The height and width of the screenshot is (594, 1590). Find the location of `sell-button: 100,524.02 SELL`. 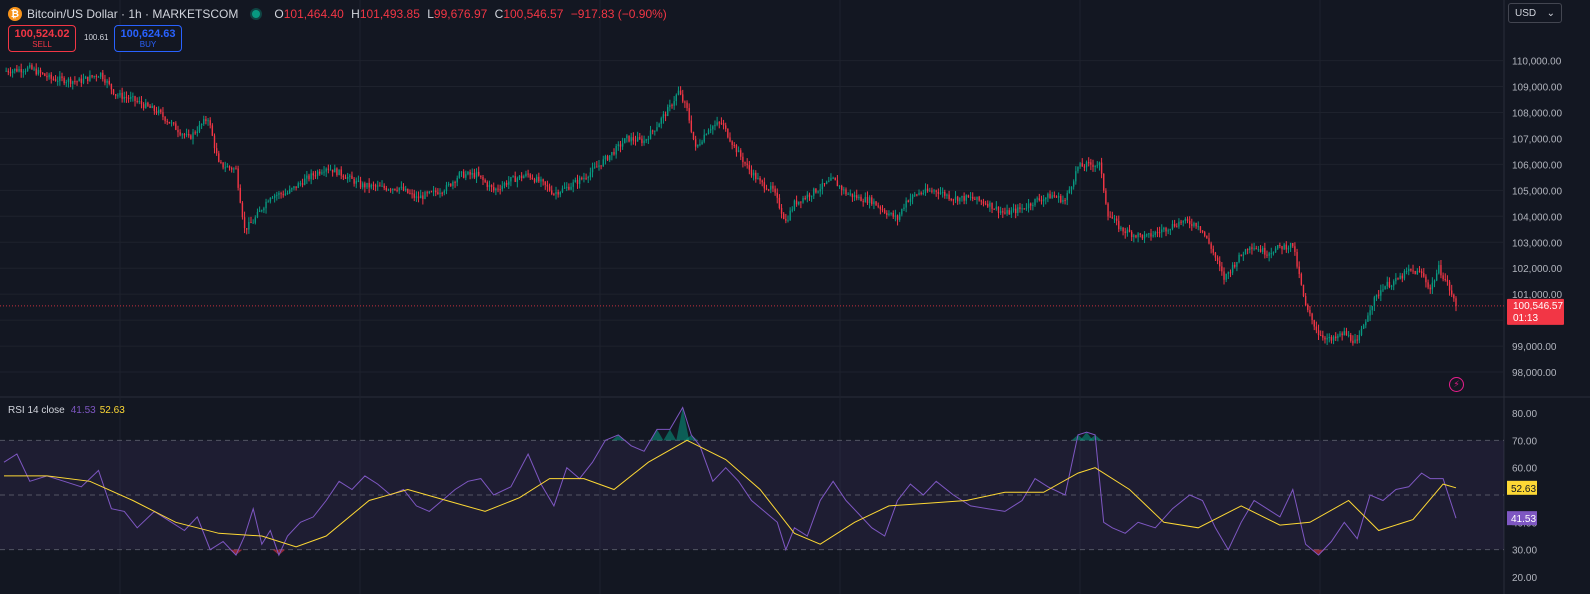

sell-button: 100,524.02 SELL is located at coordinates (42, 38).